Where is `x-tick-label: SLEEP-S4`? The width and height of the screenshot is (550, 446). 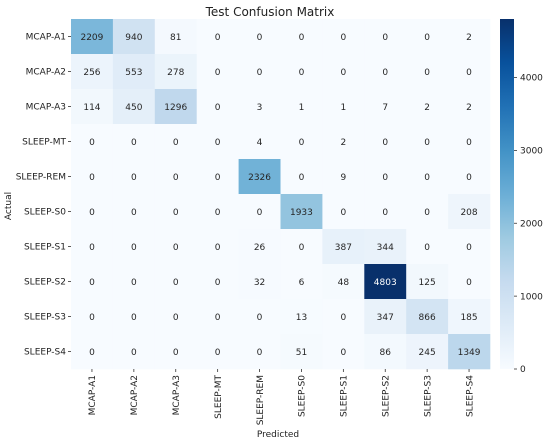 x-tick-label: SLEEP-S4 is located at coordinates (470, 396).